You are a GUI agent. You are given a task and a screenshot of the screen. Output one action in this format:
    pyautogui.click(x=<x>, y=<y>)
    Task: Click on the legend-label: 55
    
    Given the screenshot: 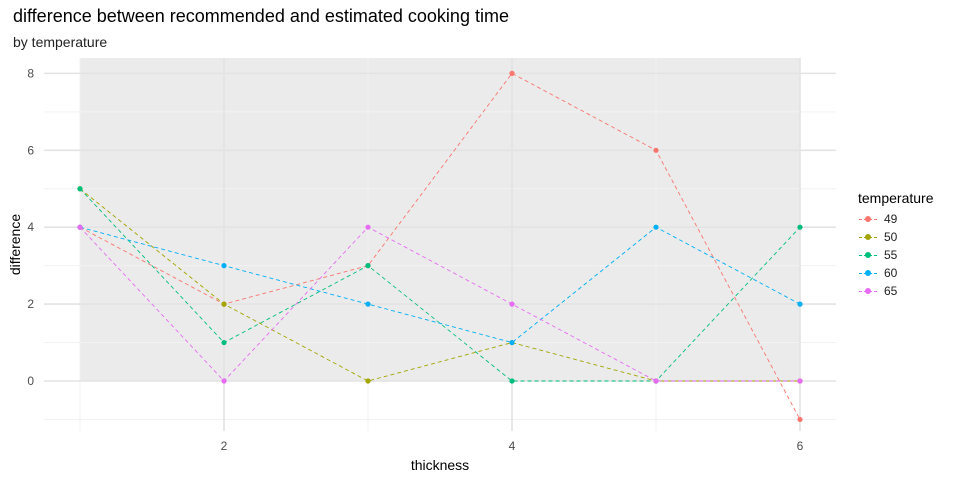 What is the action you would take?
    pyautogui.click(x=891, y=255)
    